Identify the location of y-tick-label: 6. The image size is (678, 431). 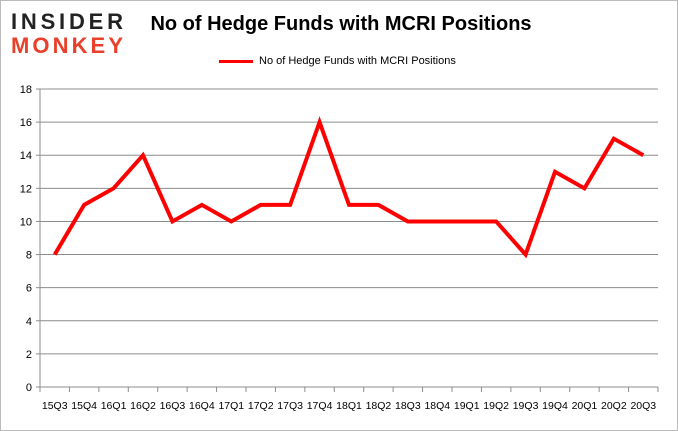
(29, 289).